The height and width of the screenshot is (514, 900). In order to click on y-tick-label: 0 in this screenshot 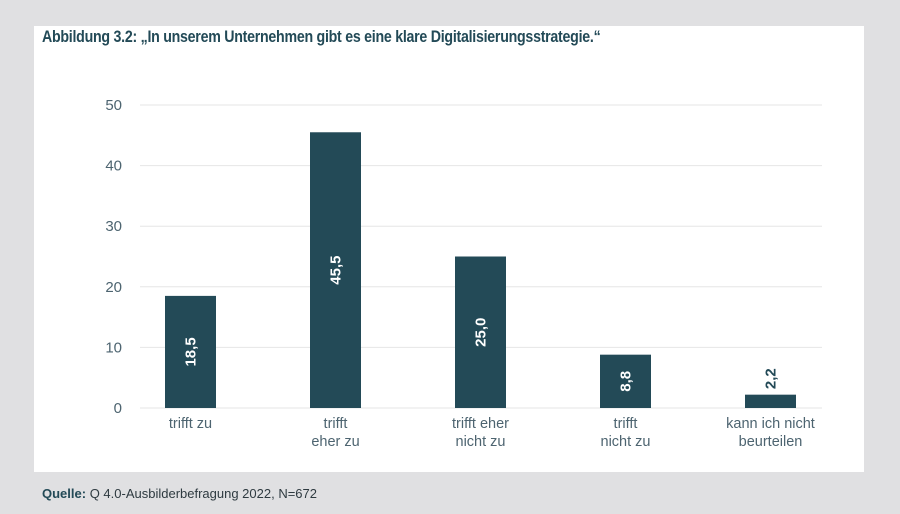, I will do `click(118, 408)`.